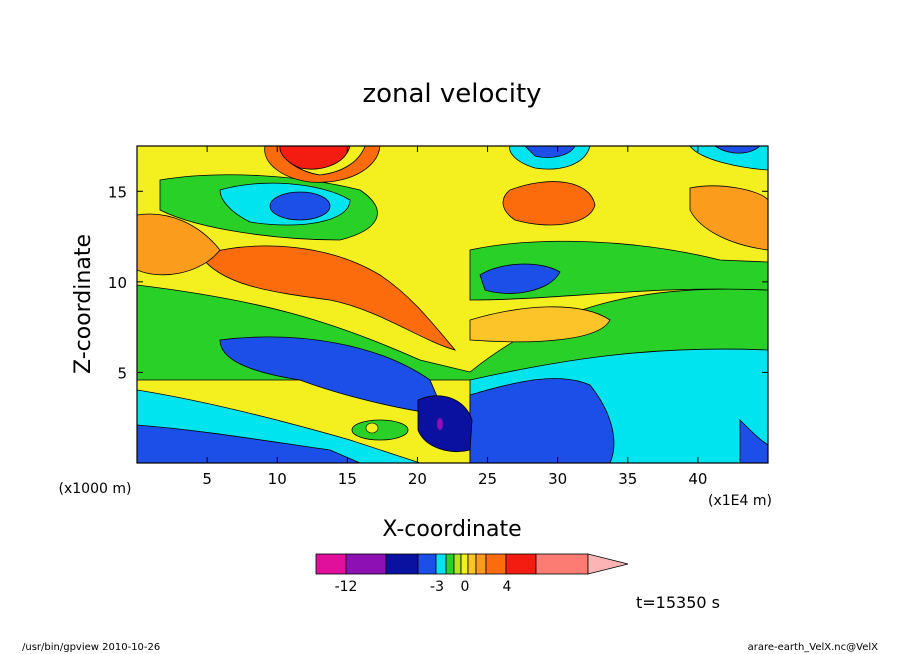  Describe the element at coordinates (608, 564) in the screenshot. I see `colorbar-extend-arrow` at that location.